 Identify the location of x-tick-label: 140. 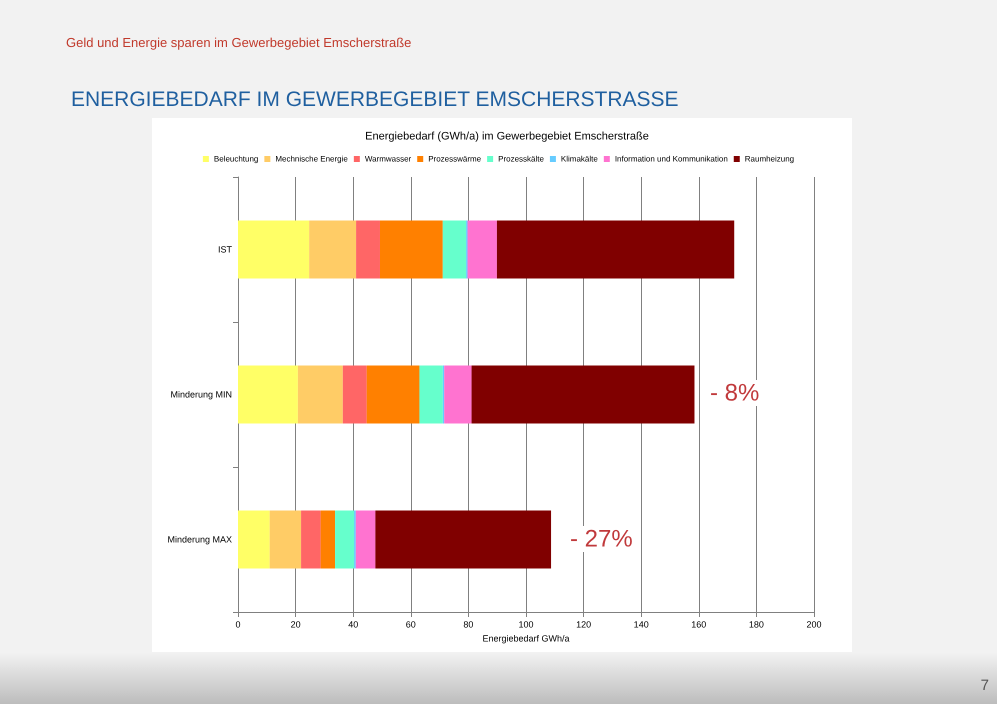
(641, 625).